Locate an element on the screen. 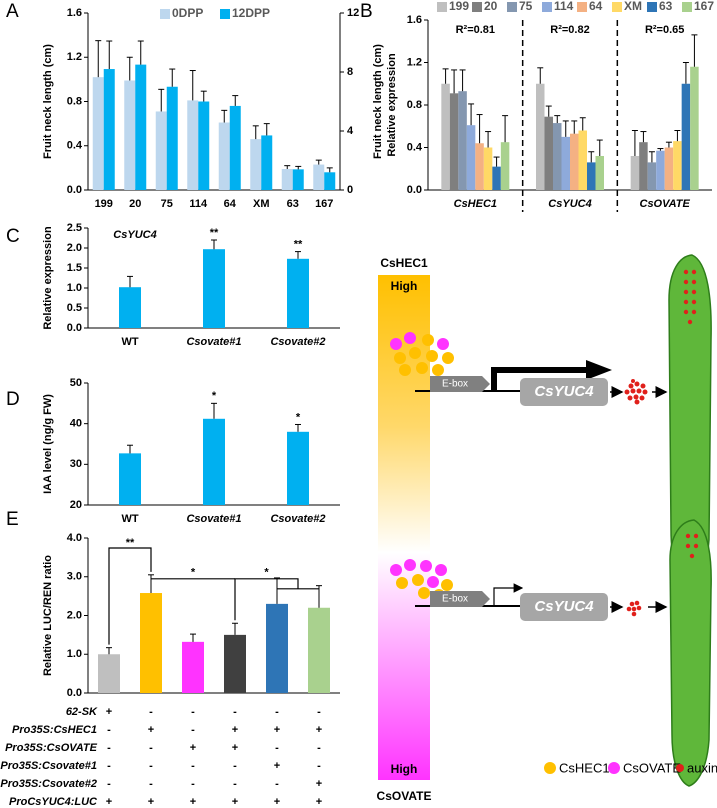  x-tick-label: Csovate#1 is located at coordinates (213, 342).